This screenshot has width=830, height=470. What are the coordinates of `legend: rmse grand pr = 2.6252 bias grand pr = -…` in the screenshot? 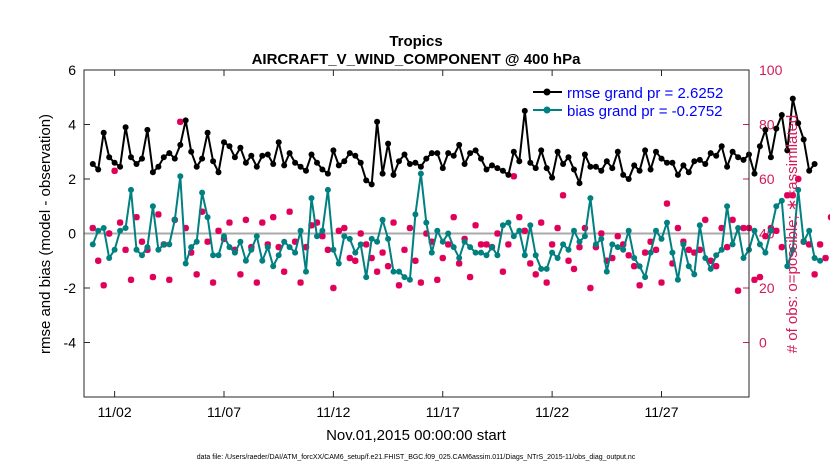 It's located at (628, 102).